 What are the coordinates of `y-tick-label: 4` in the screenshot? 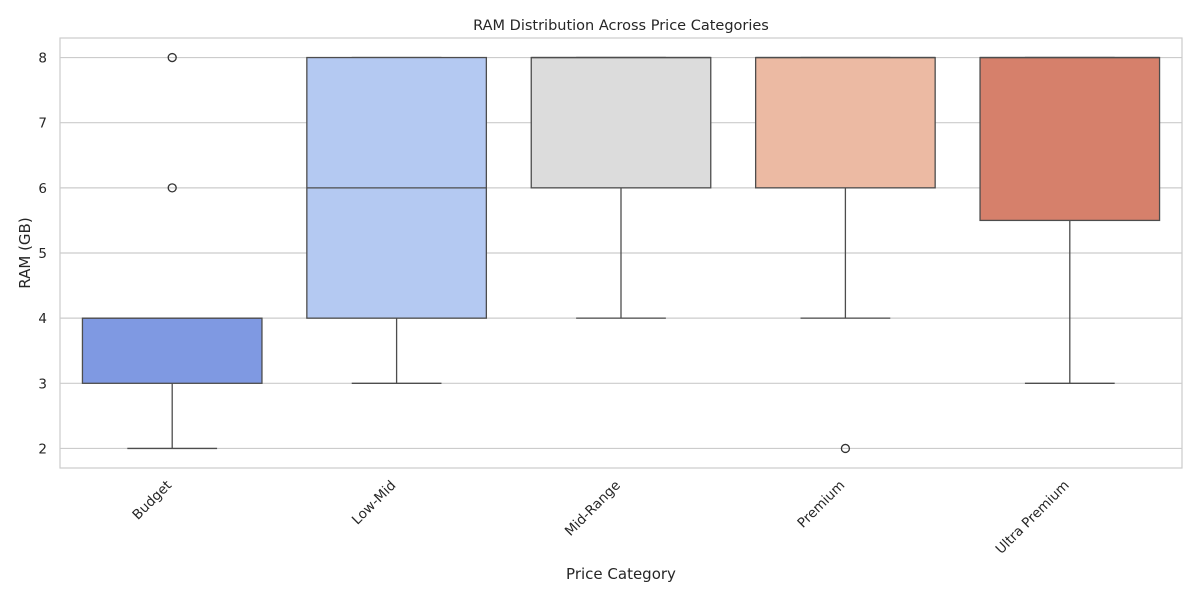 It's located at (42, 319).